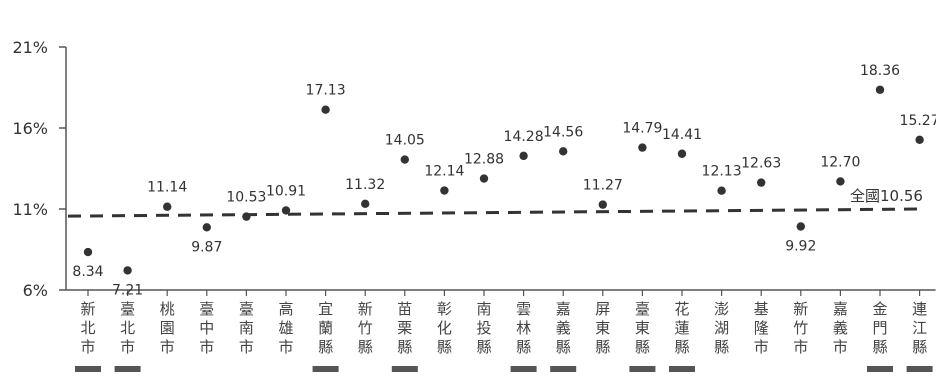 The height and width of the screenshot is (378, 936). Describe the element at coordinates (285, 328) in the screenshot. I see `category-label: 高雄市` at that location.